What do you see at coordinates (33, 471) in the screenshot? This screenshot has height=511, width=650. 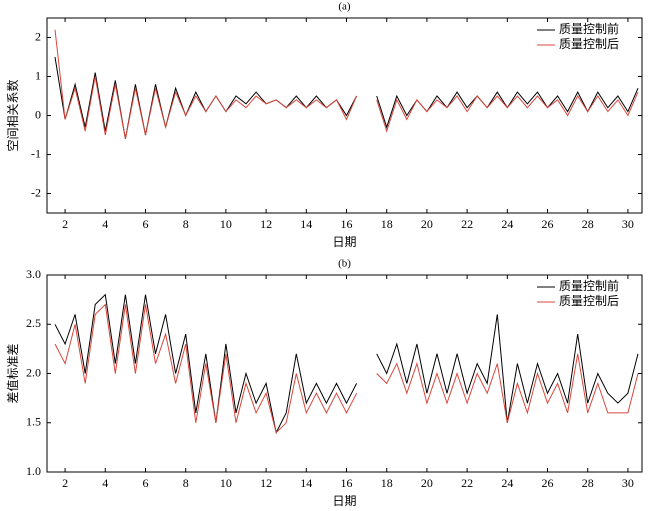 I see `y-tick-label: 1.0` at bounding box center [33, 471].